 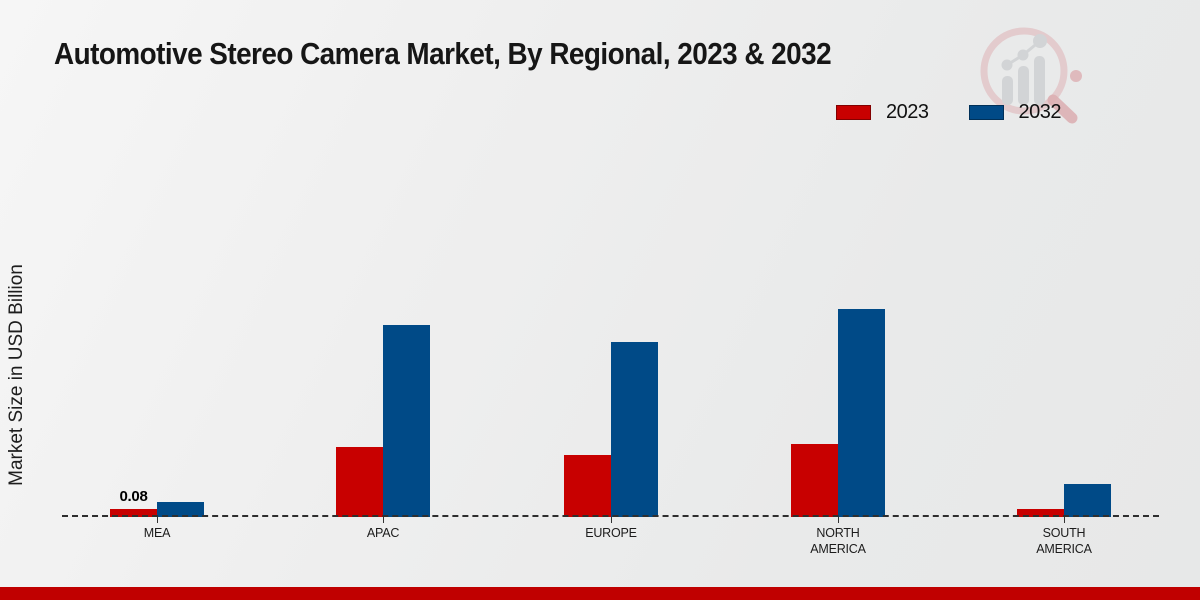 What do you see at coordinates (861, 413) in the screenshot?
I see `bar-2032-north-america` at bounding box center [861, 413].